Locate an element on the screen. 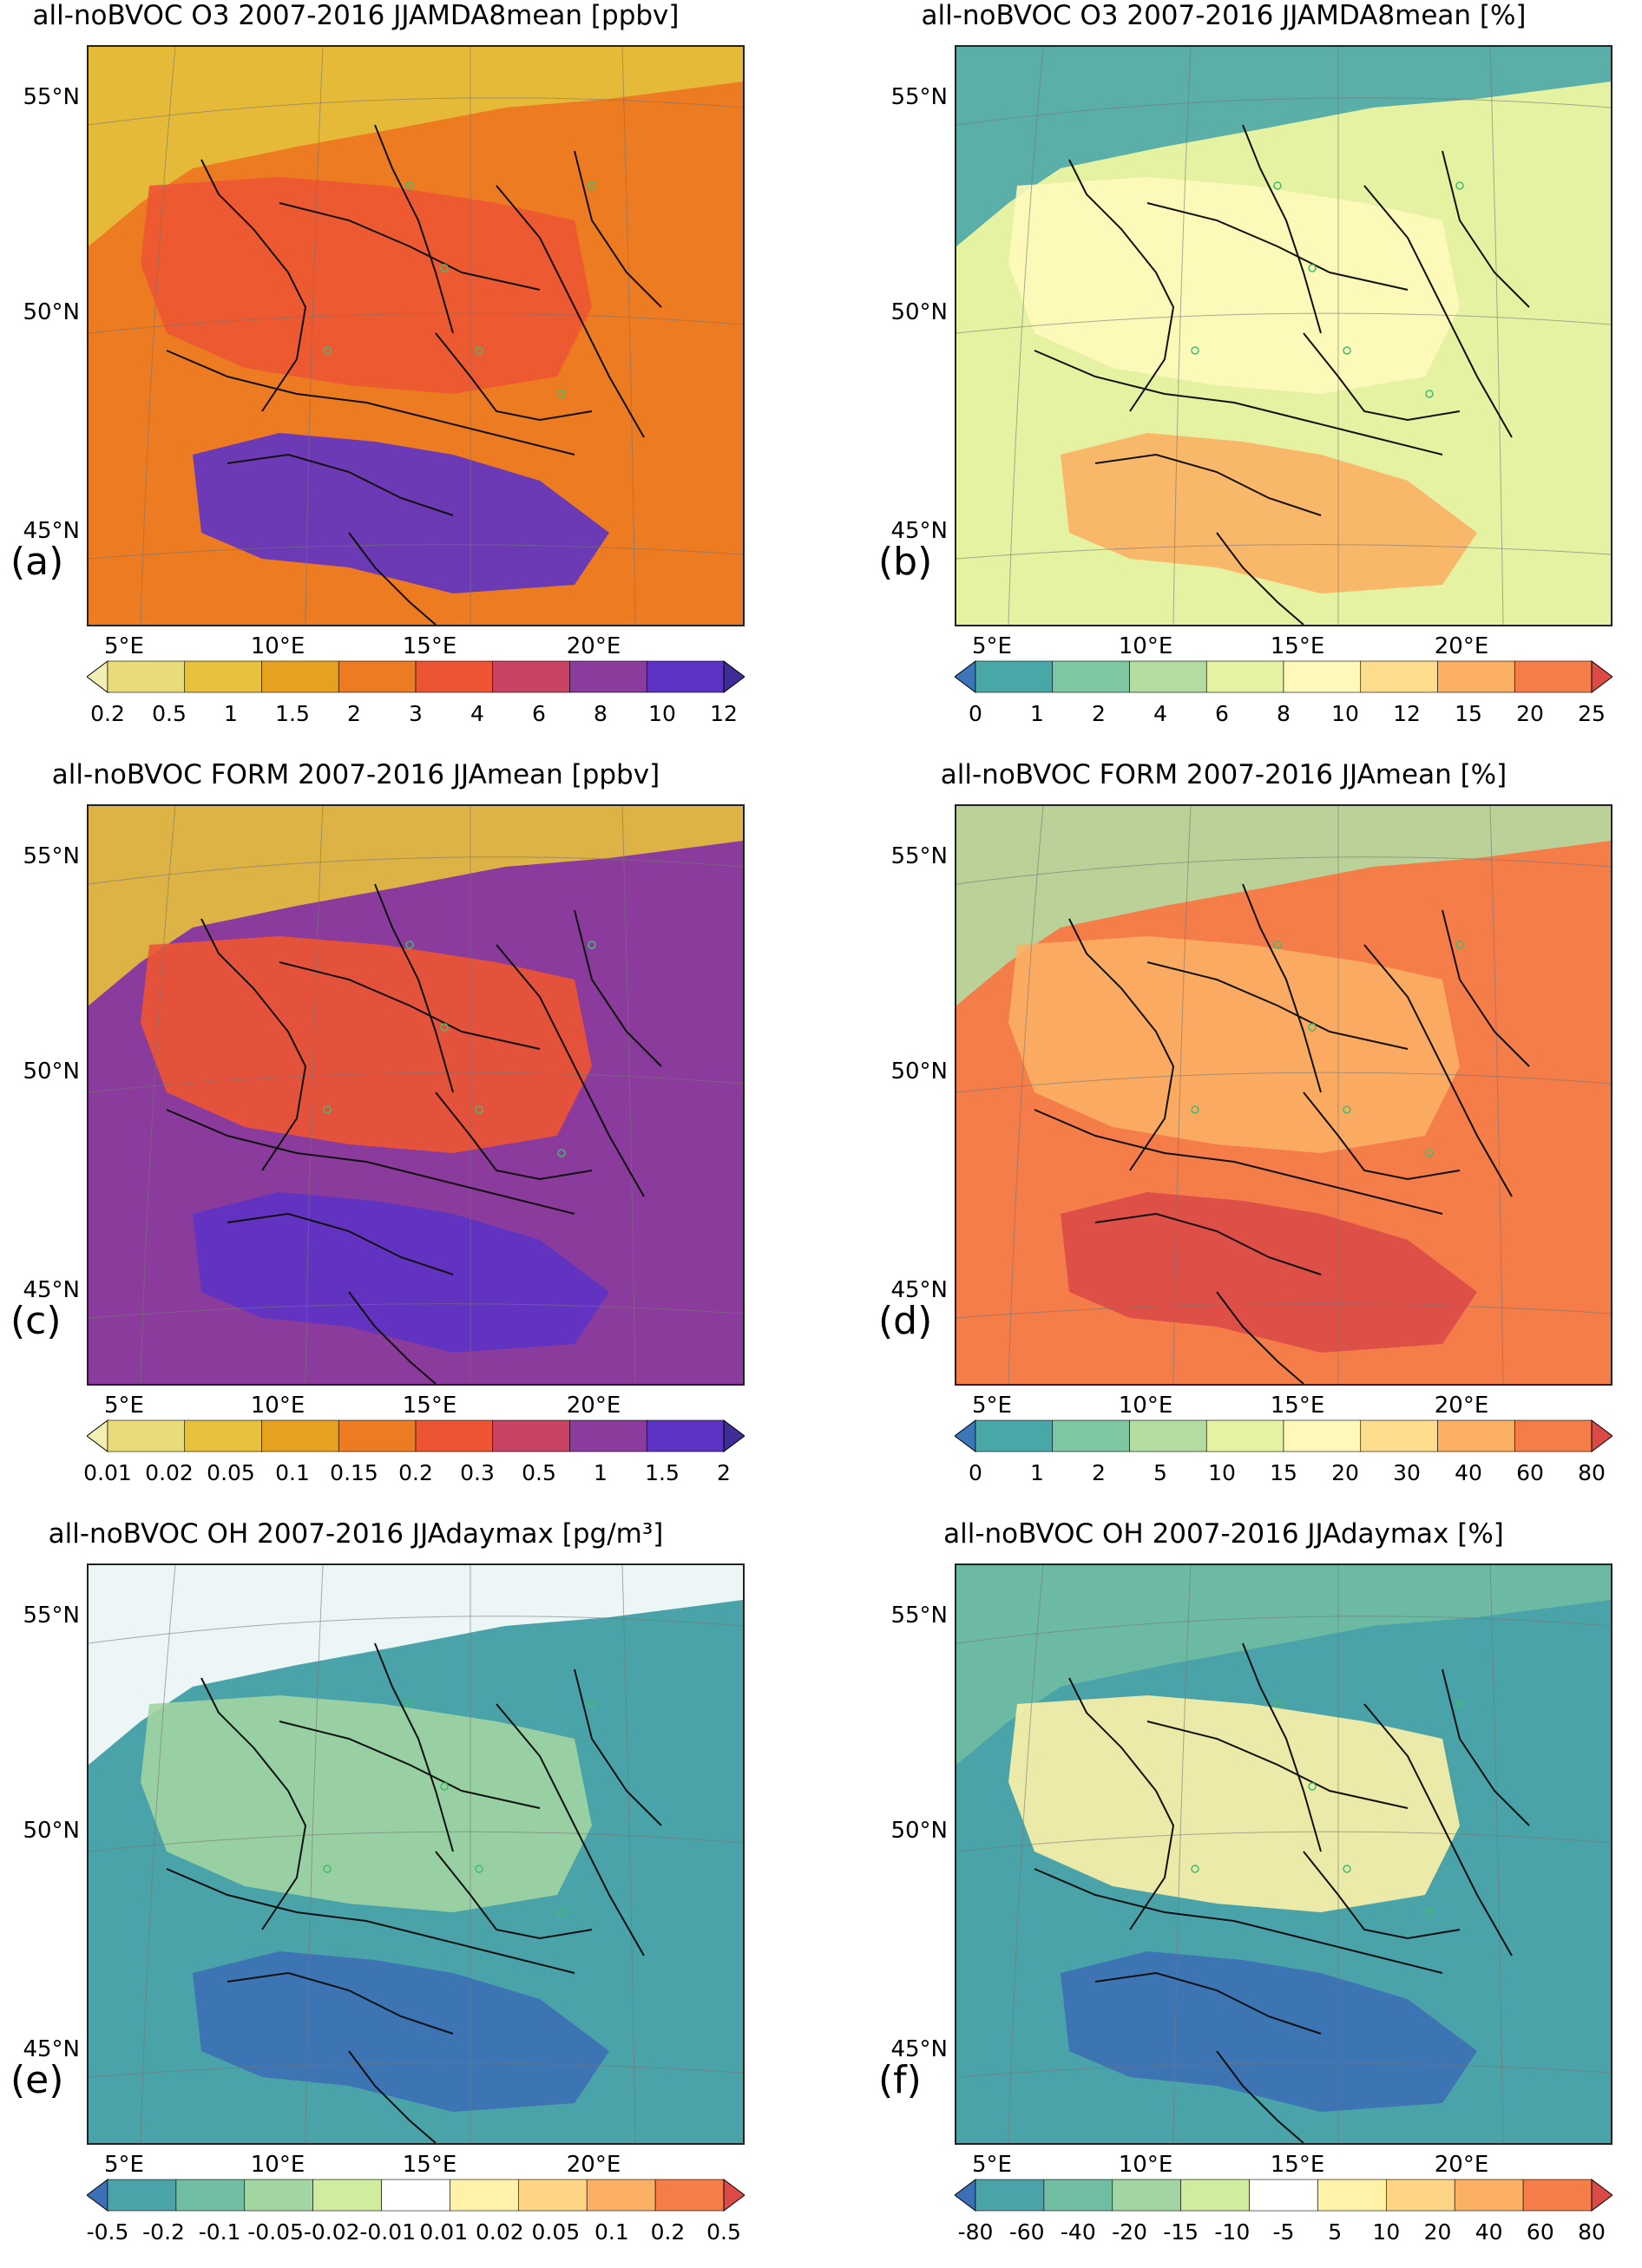 The width and height of the screenshot is (1642, 2268). colorbar-tick-label: -40 is located at coordinates (1078, 2232).